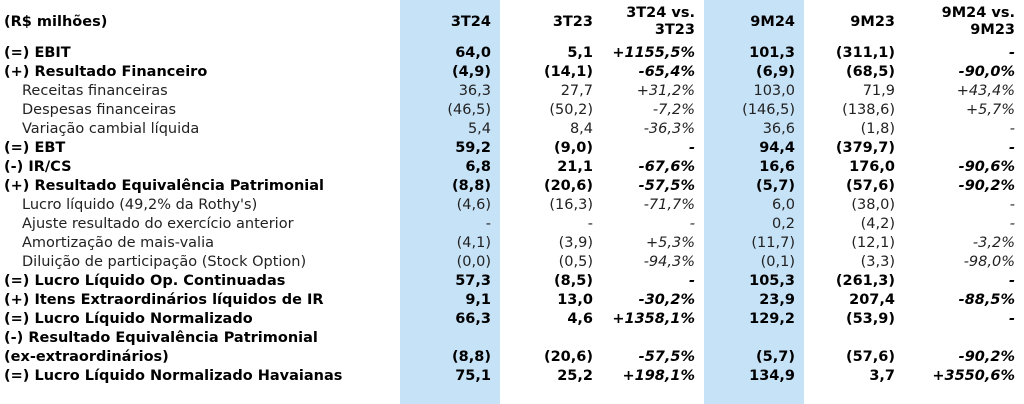 This screenshot has width=1024, height=404. I want to click on cell-3t24: 6,8, so click(478, 167).